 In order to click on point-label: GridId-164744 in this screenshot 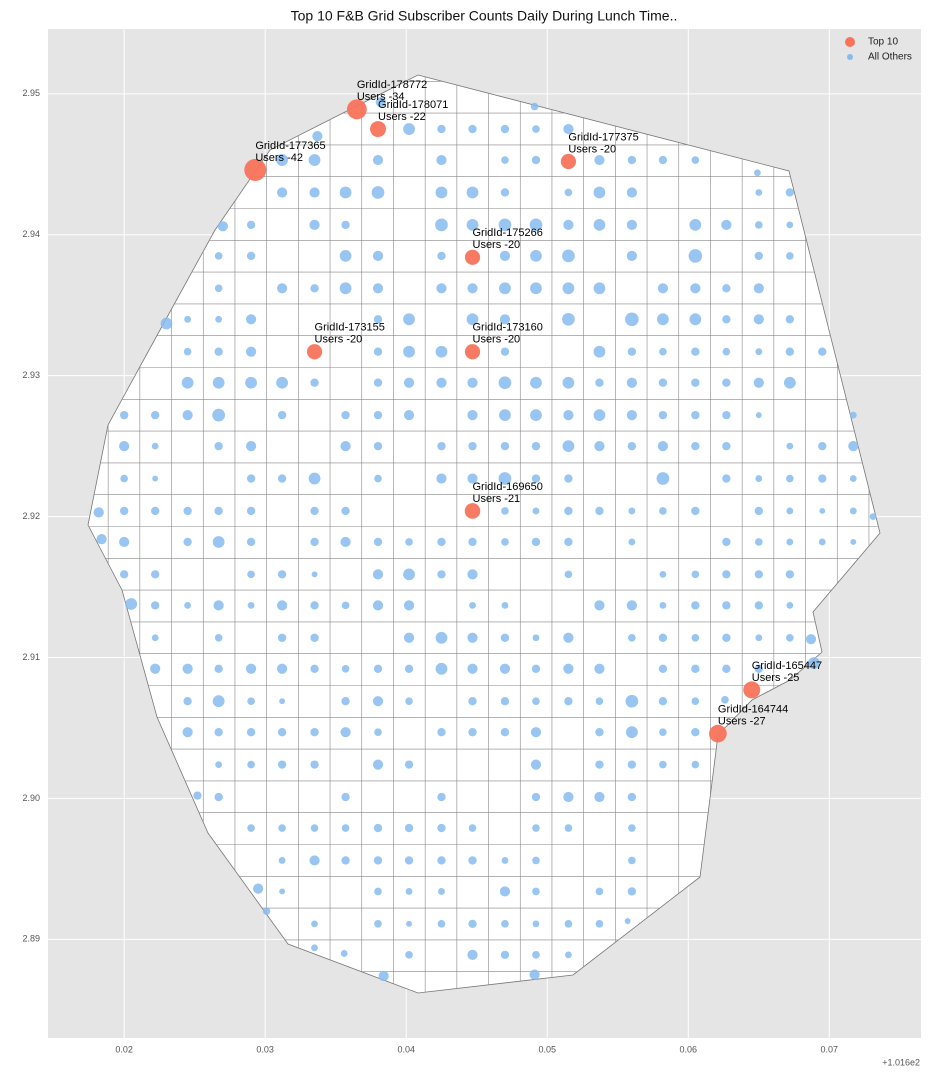, I will do `click(753, 710)`.